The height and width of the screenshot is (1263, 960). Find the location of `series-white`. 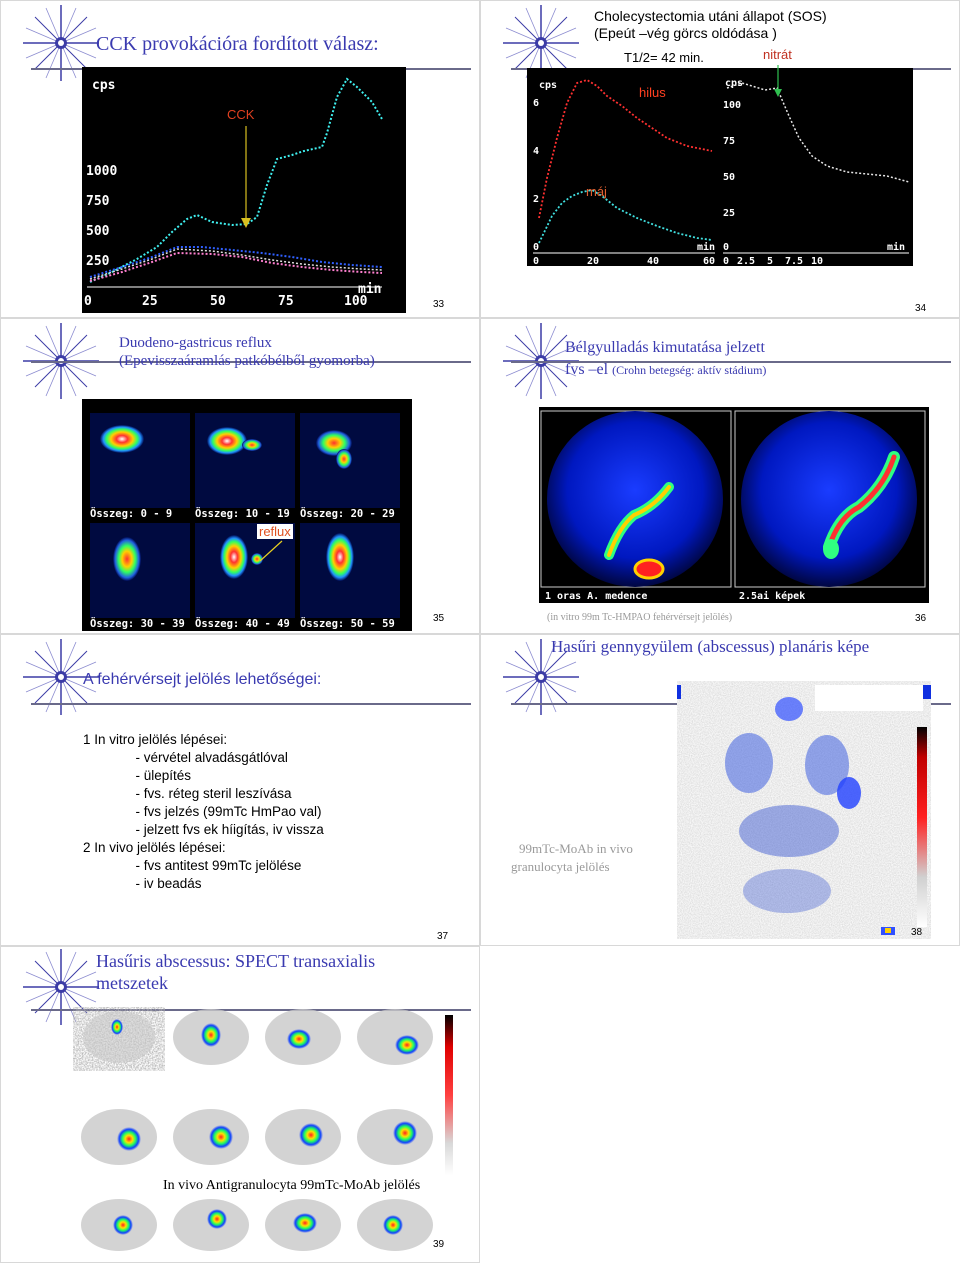

series-white is located at coordinates (236, 264).